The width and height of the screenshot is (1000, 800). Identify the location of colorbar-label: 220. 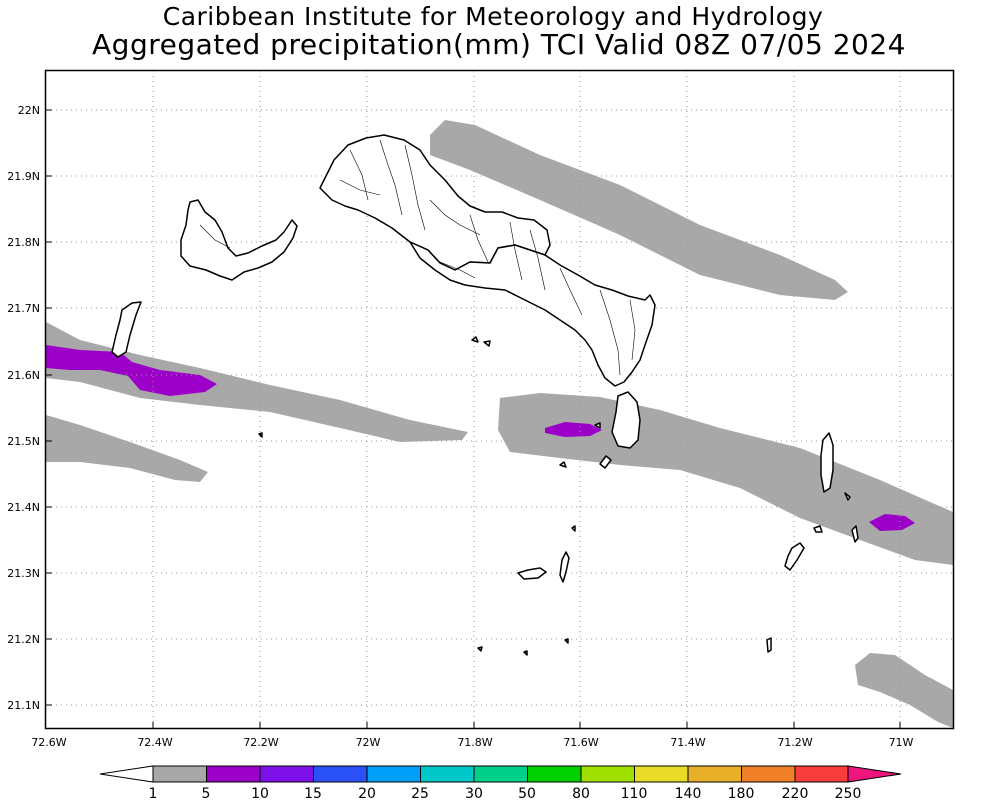
(795, 793).